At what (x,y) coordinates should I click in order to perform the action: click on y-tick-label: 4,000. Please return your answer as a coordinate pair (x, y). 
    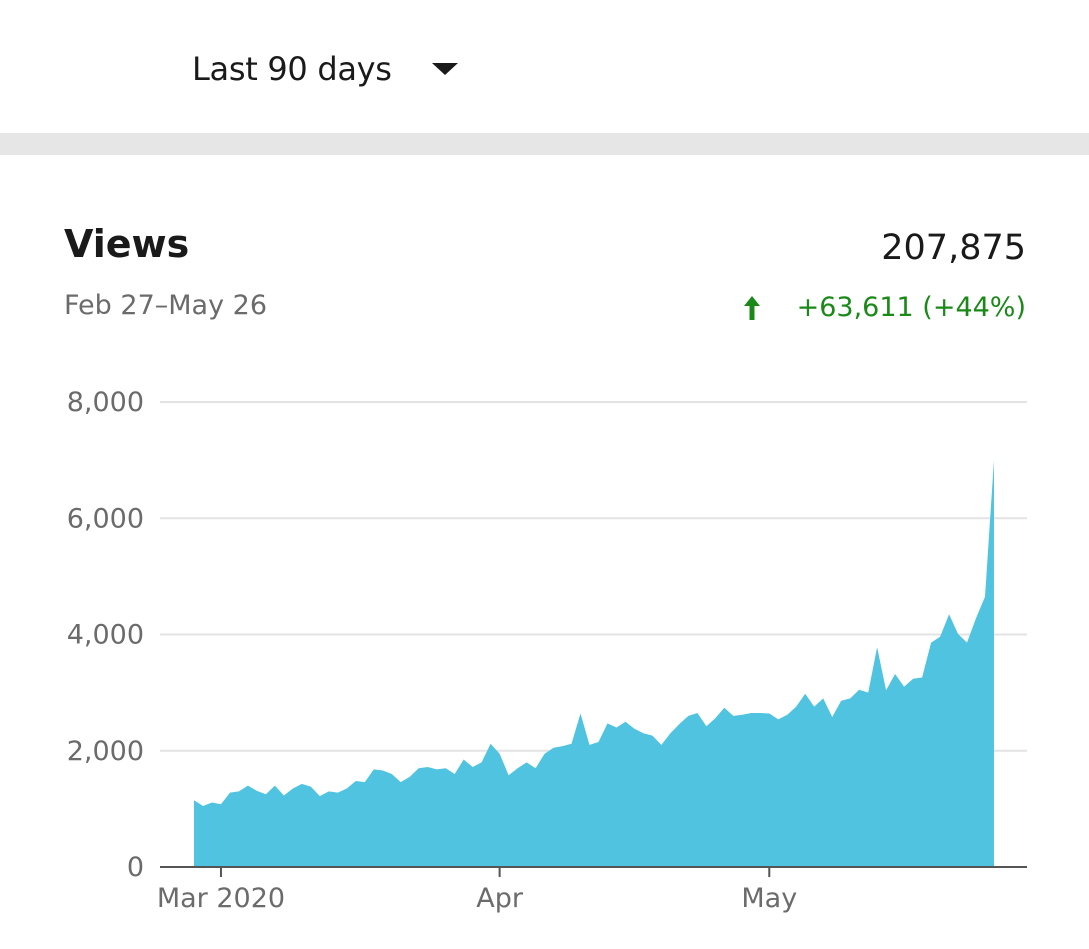
    Looking at the image, I should click on (105, 635).